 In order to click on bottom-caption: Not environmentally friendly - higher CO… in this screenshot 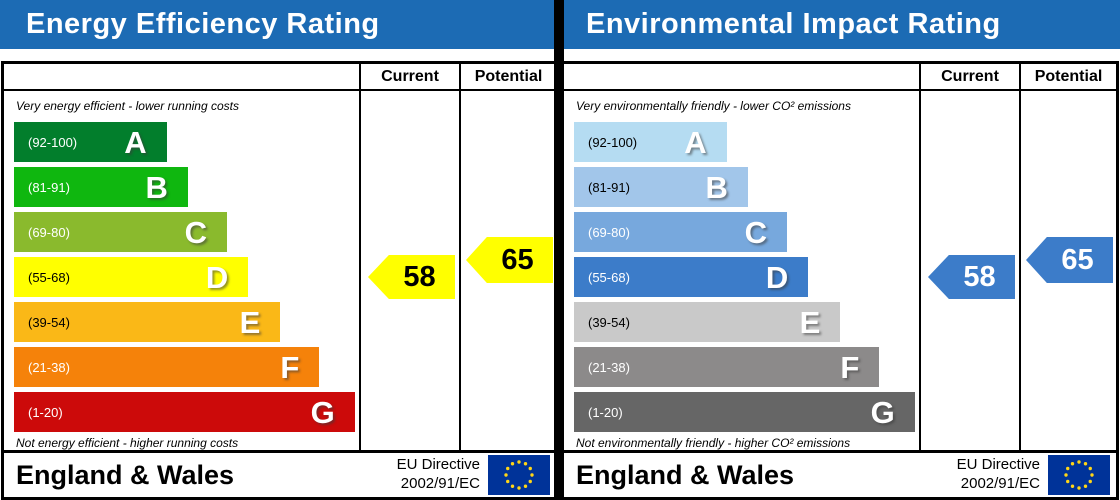, I will do `click(713, 443)`.